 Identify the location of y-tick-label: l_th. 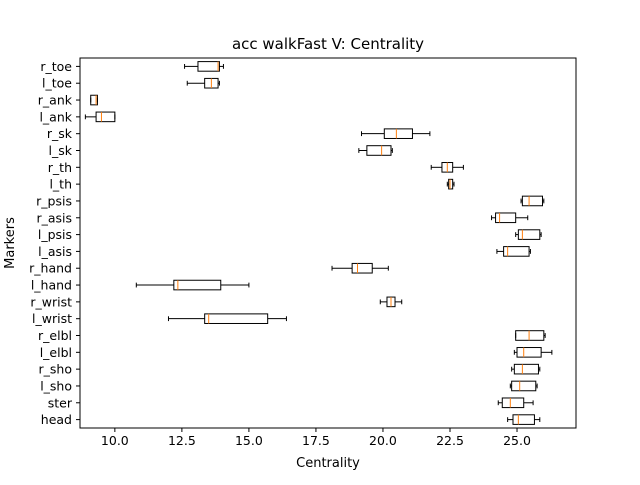
(60, 184).